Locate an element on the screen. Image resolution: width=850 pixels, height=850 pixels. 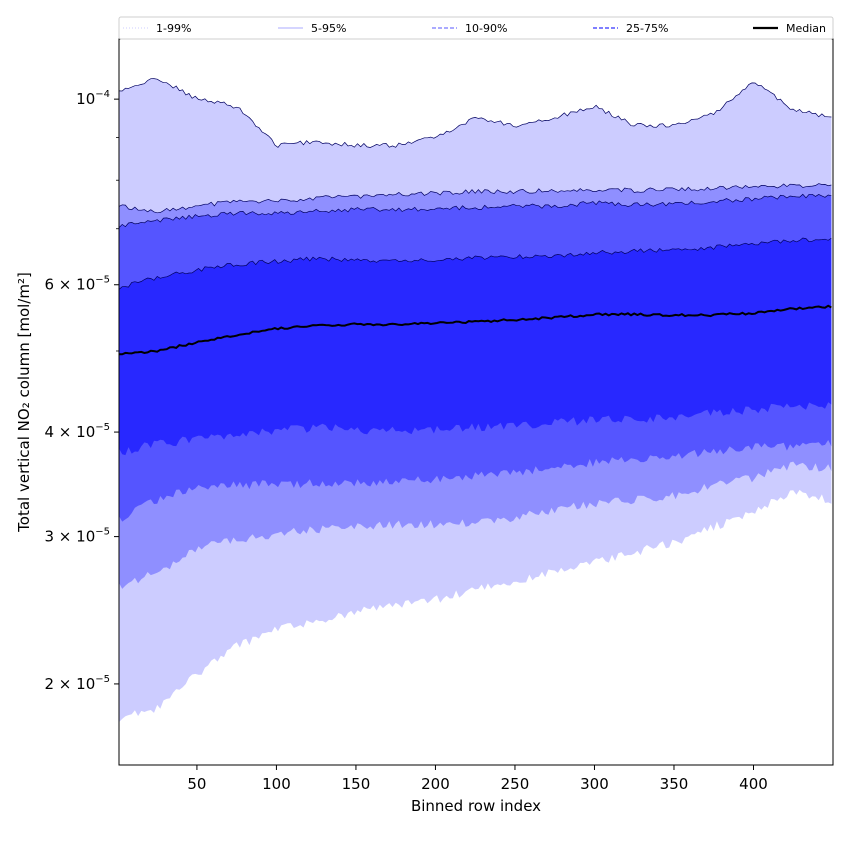
y-tick-label: 10−4 is located at coordinates (93, 98).